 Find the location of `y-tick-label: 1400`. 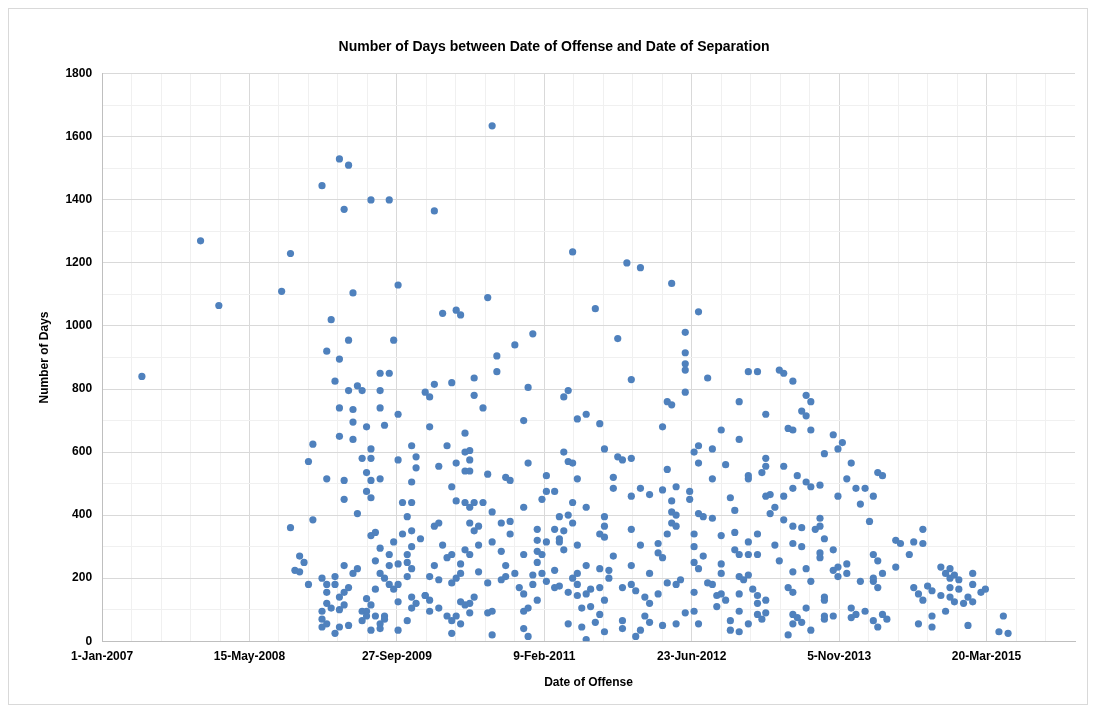

y-tick-label: 1400 is located at coordinates (79, 199).